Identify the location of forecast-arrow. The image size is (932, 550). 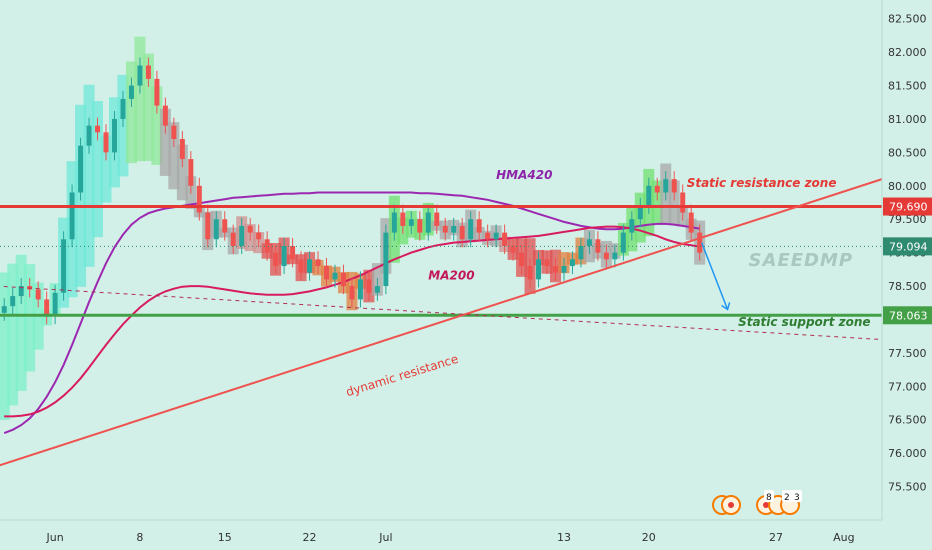
(714, 276).